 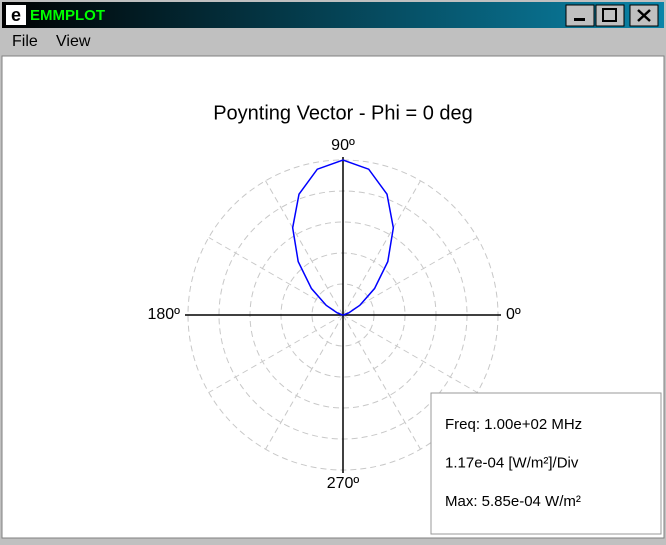 What do you see at coordinates (25, 41) in the screenshot?
I see `menu-file: File` at bounding box center [25, 41].